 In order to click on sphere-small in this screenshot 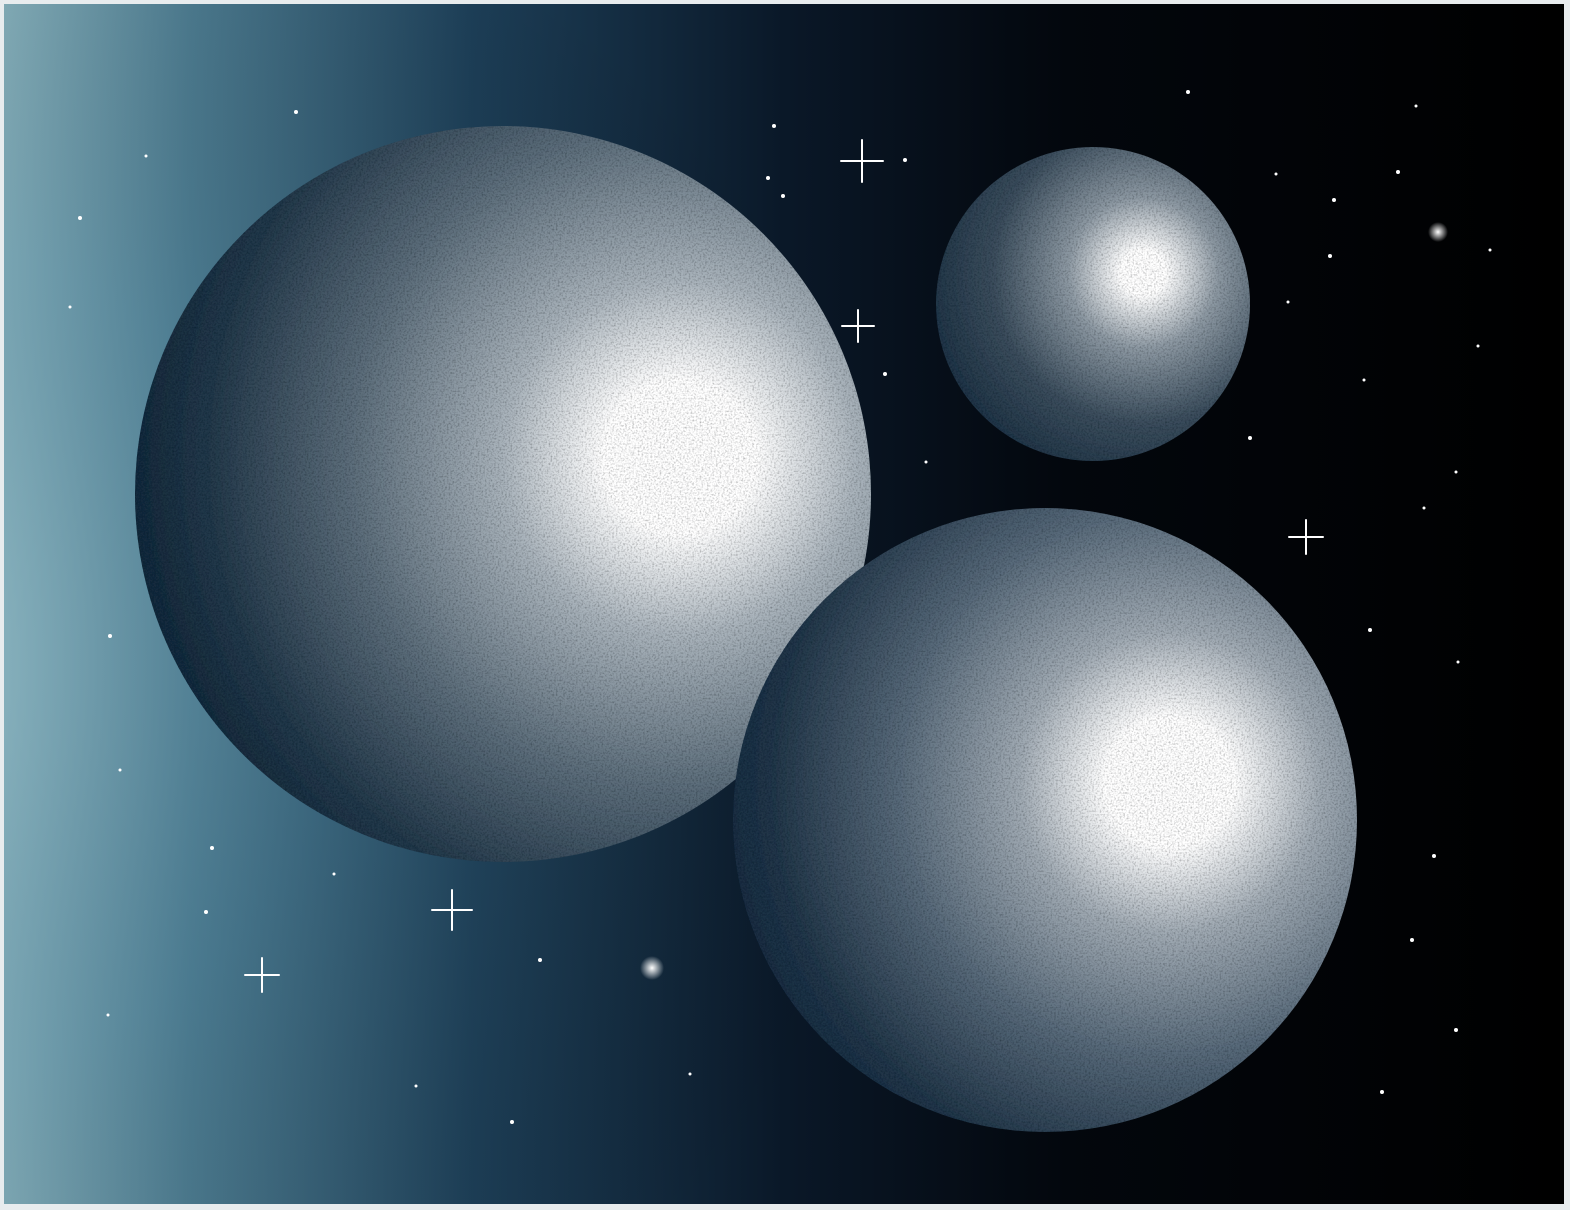, I will do `click(1093, 304)`.